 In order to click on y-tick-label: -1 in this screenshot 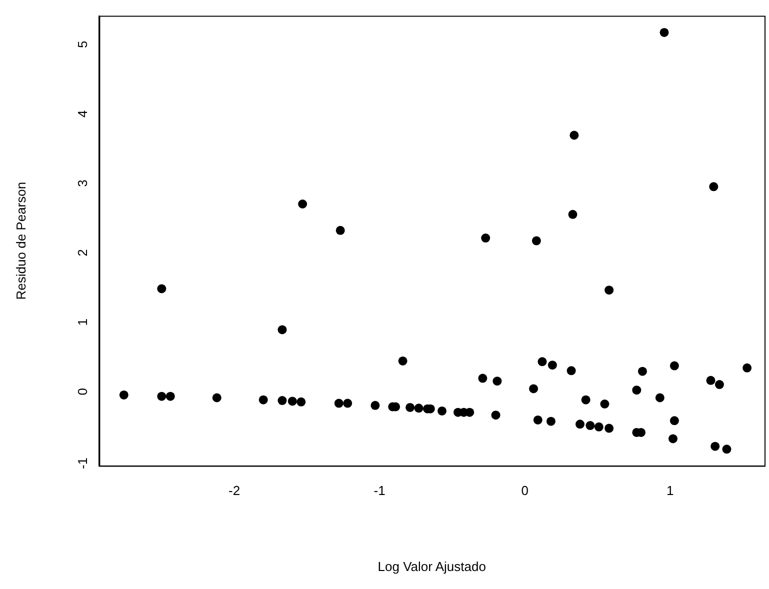, I will do `click(82, 463)`.